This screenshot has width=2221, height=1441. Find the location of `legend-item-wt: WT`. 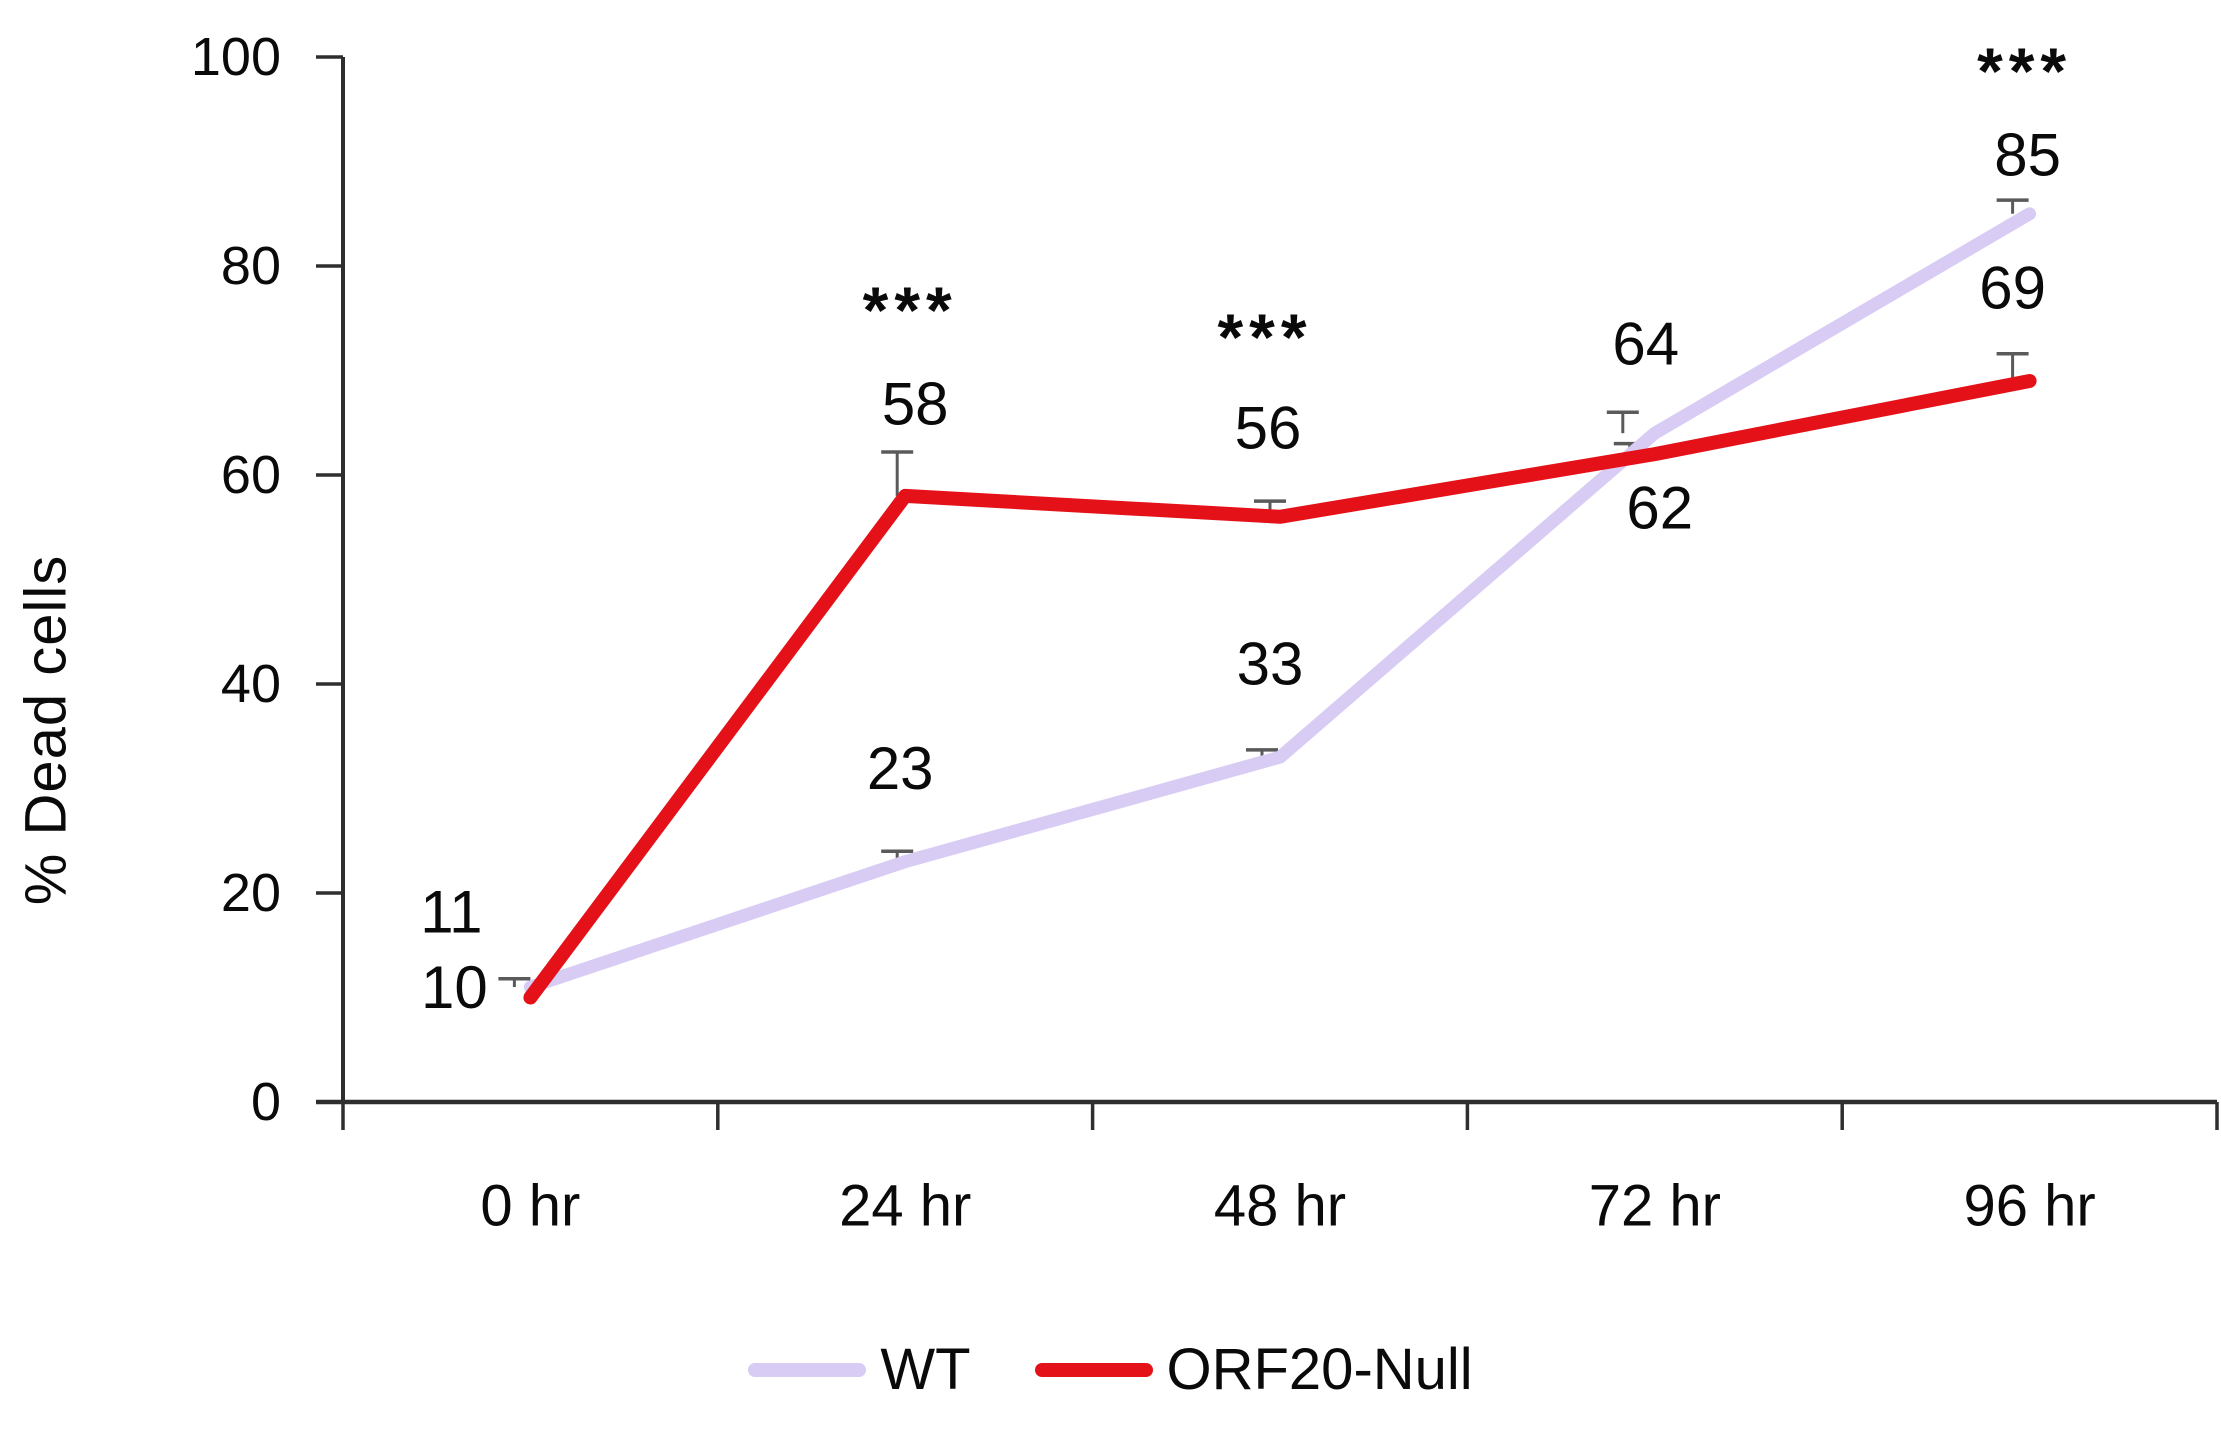

legend-item-wt: WT is located at coordinates (859, 1369).